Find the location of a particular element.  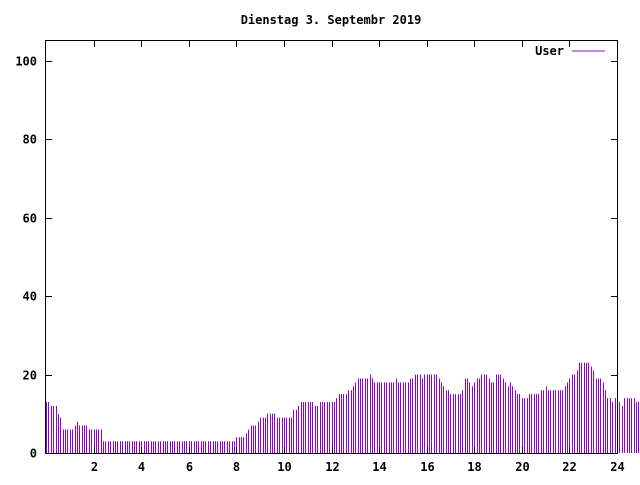

x-tick-label: 24 is located at coordinates (617, 467).